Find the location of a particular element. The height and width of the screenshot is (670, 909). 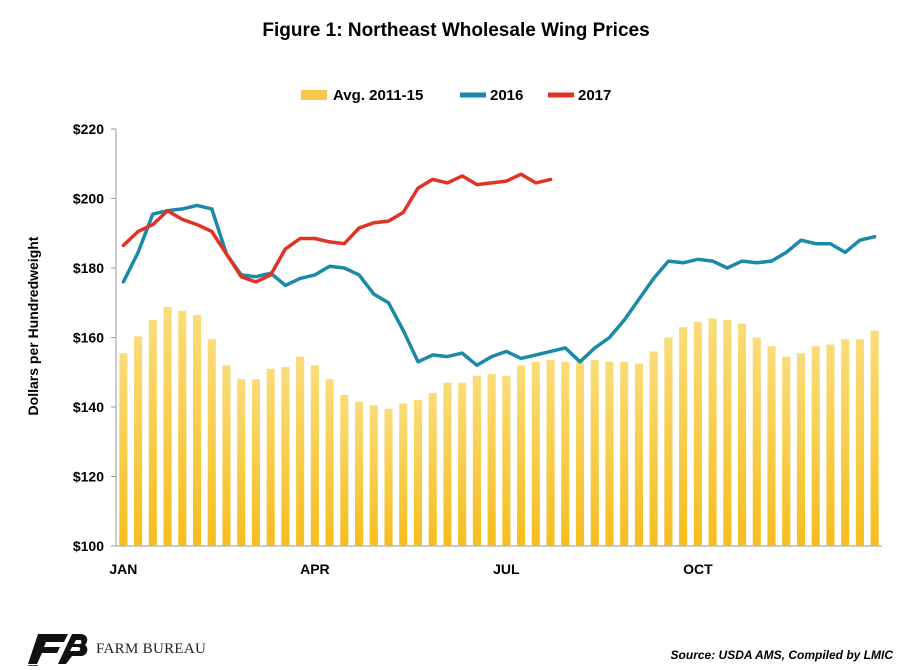

x-tick-label: OCT is located at coordinates (698, 569).